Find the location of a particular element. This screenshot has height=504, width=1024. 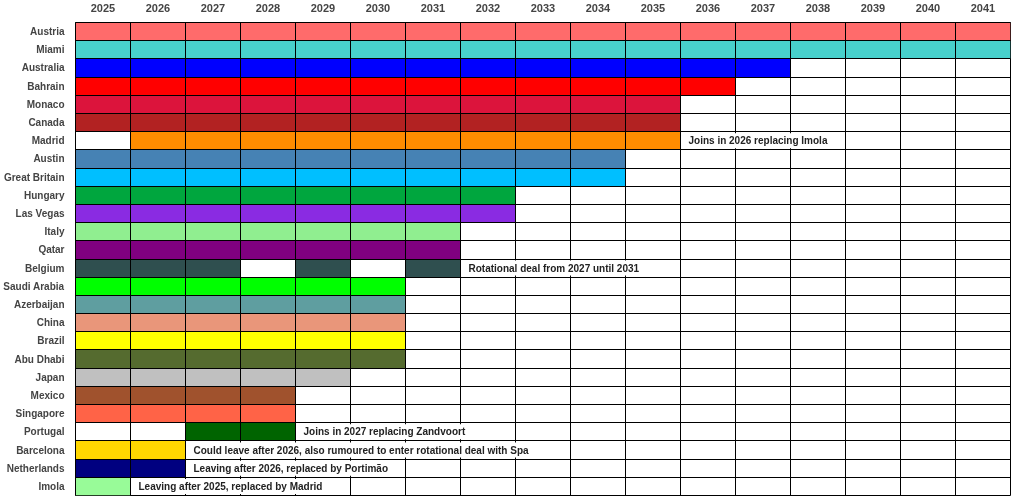

y-tick-label: Brazil is located at coordinates (51, 341).